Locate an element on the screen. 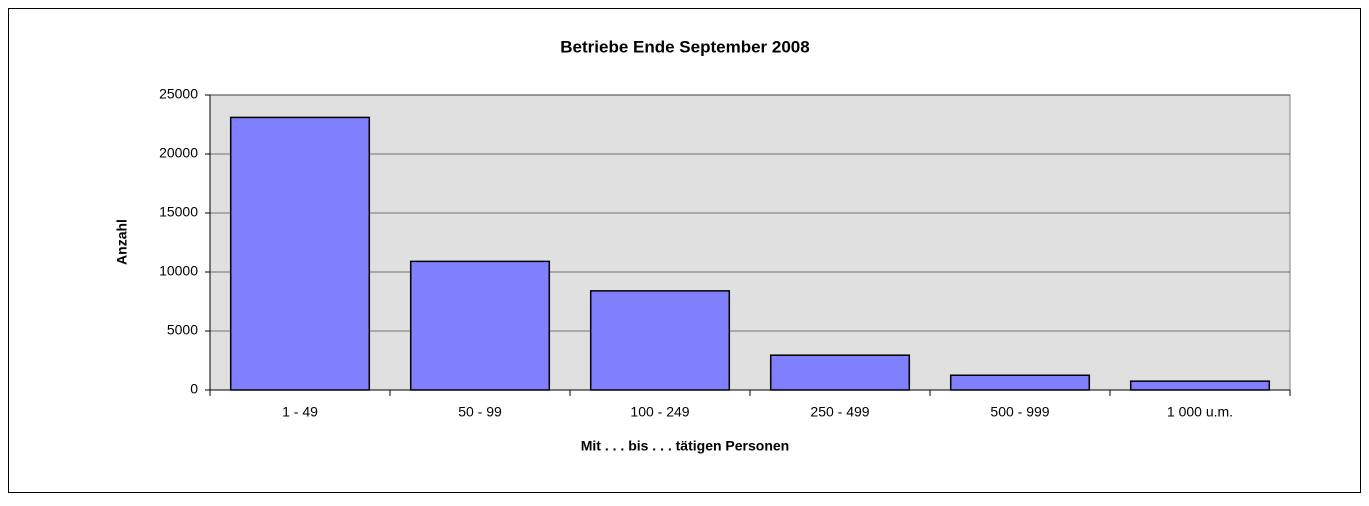  x-tick-label: 250 - 499 is located at coordinates (839, 412).